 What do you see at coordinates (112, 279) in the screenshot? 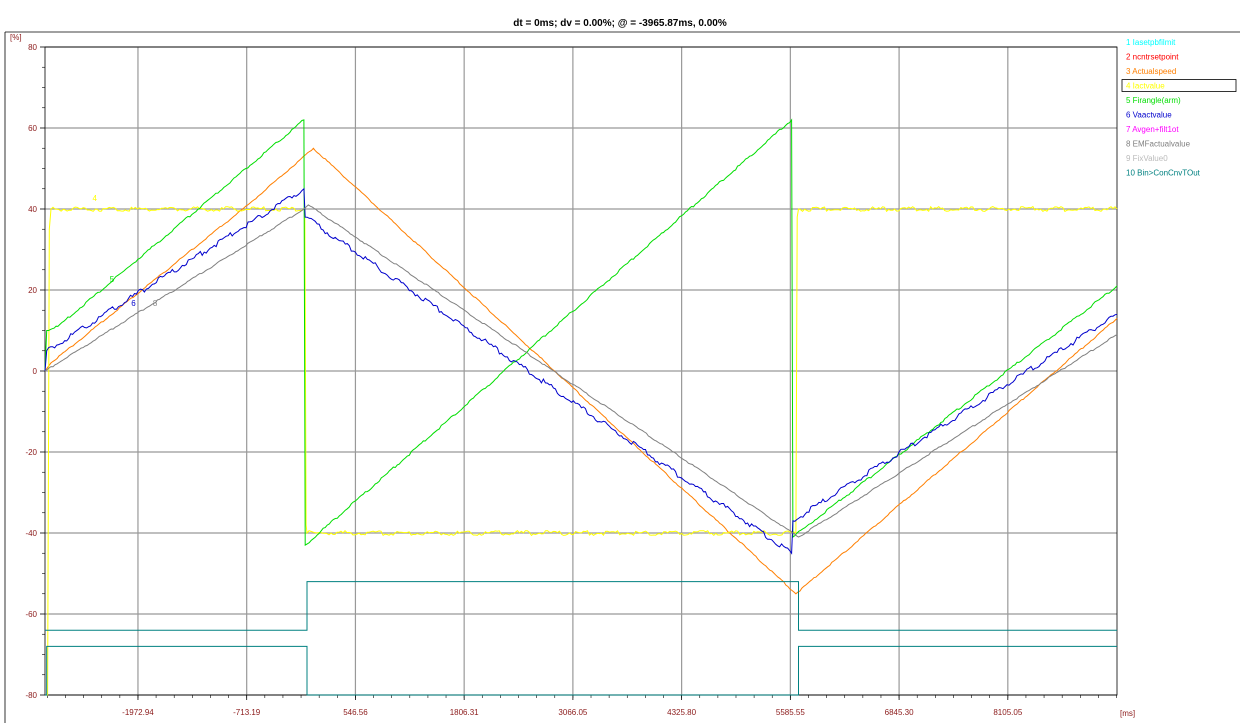
I see `curve-label: 5` at bounding box center [112, 279].